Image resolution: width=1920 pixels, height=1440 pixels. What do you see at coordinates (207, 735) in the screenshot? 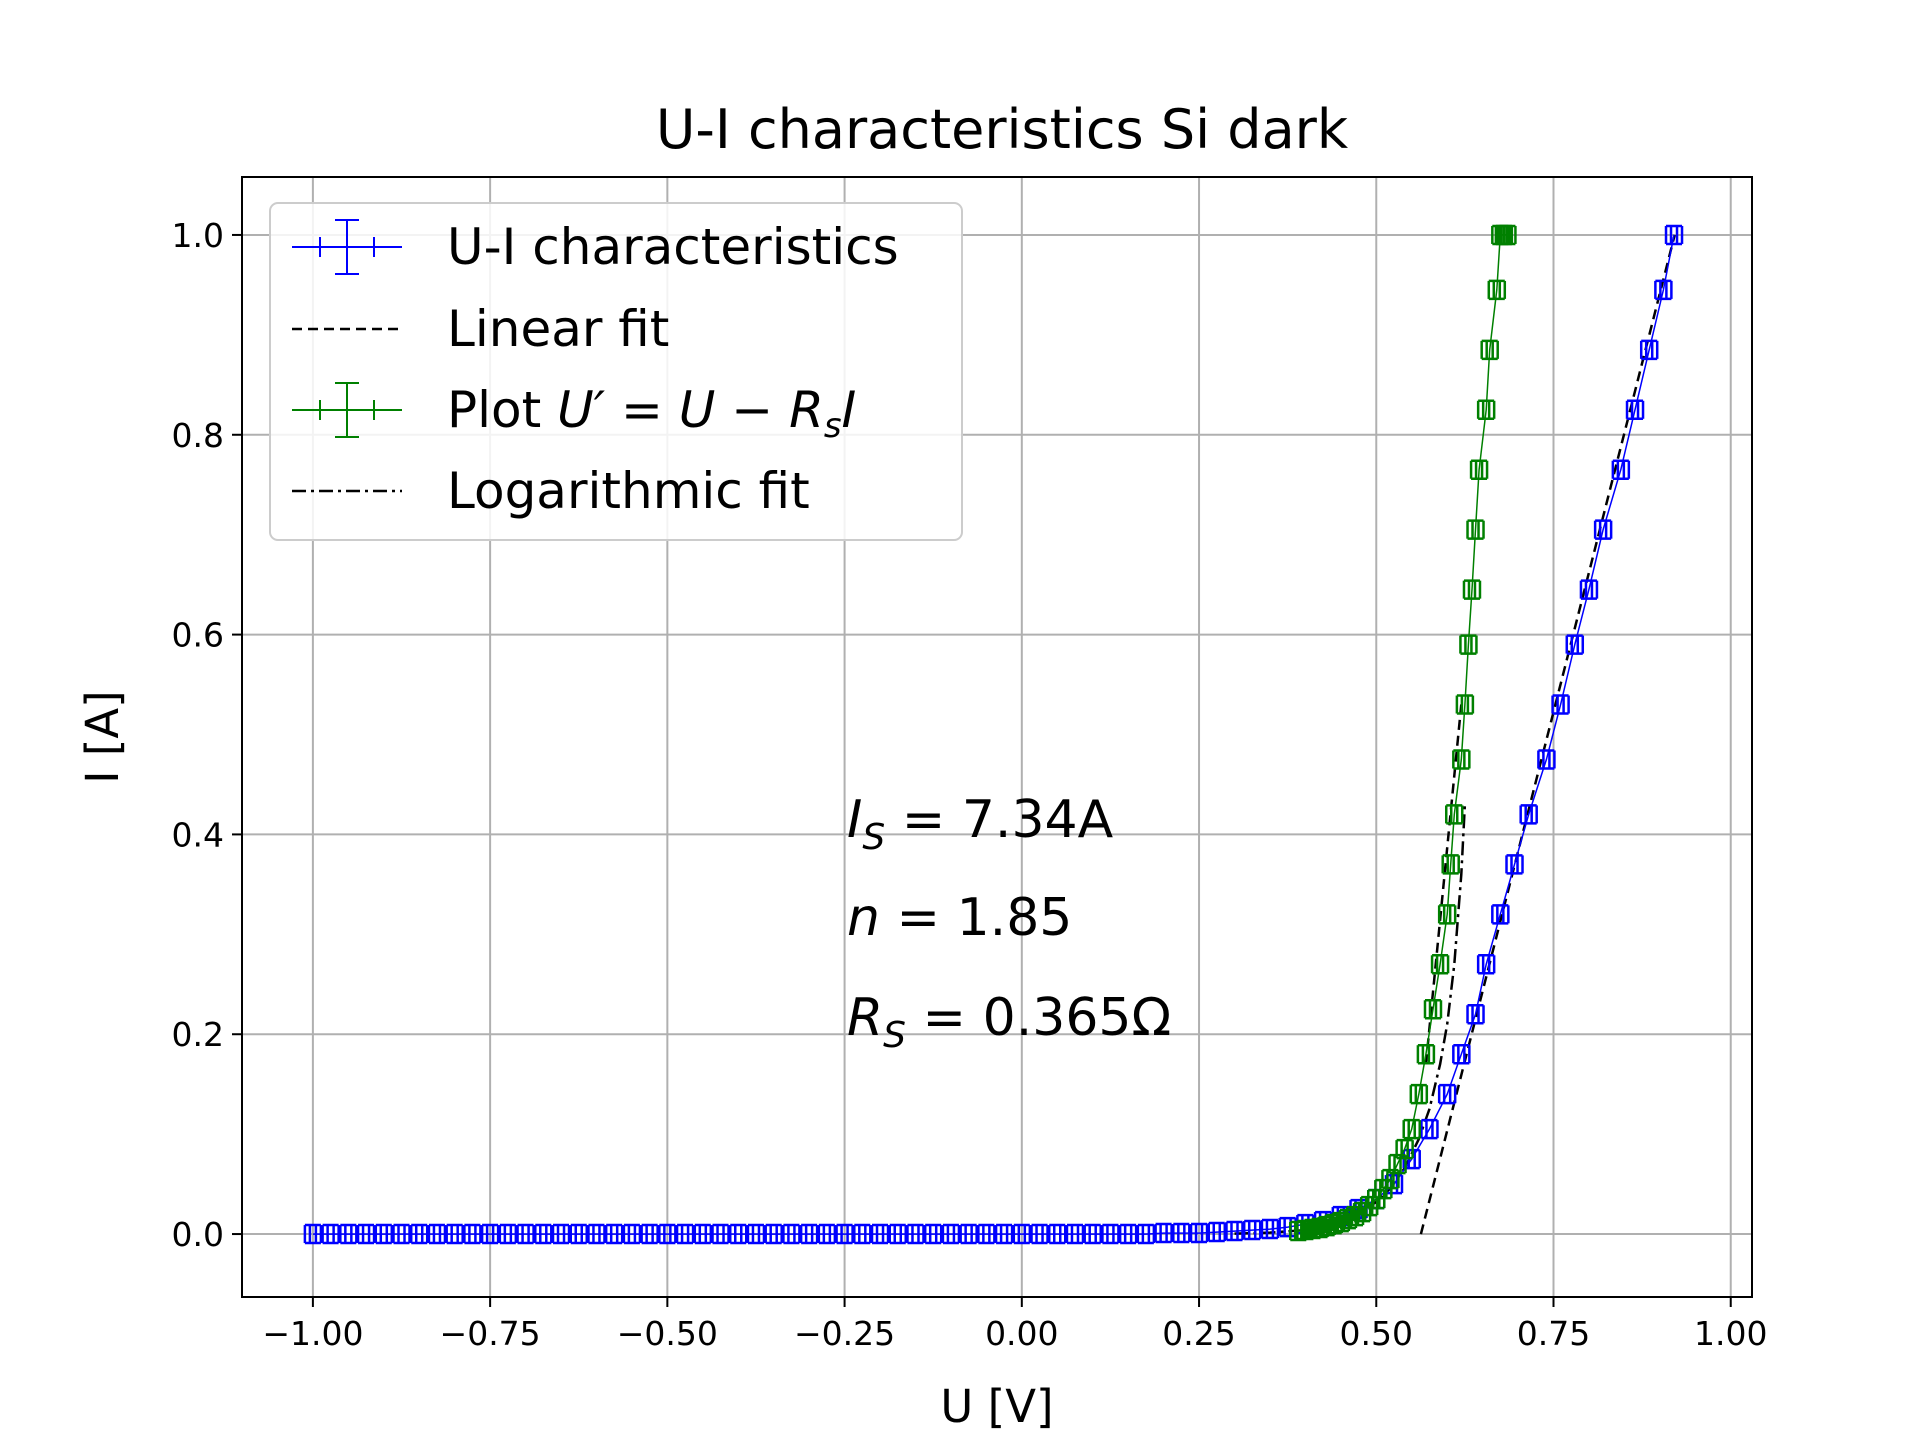
I see `y-axis-ticks: 0.0 0.2 0.4 0.6 0.8 1.0` at bounding box center [207, 735].